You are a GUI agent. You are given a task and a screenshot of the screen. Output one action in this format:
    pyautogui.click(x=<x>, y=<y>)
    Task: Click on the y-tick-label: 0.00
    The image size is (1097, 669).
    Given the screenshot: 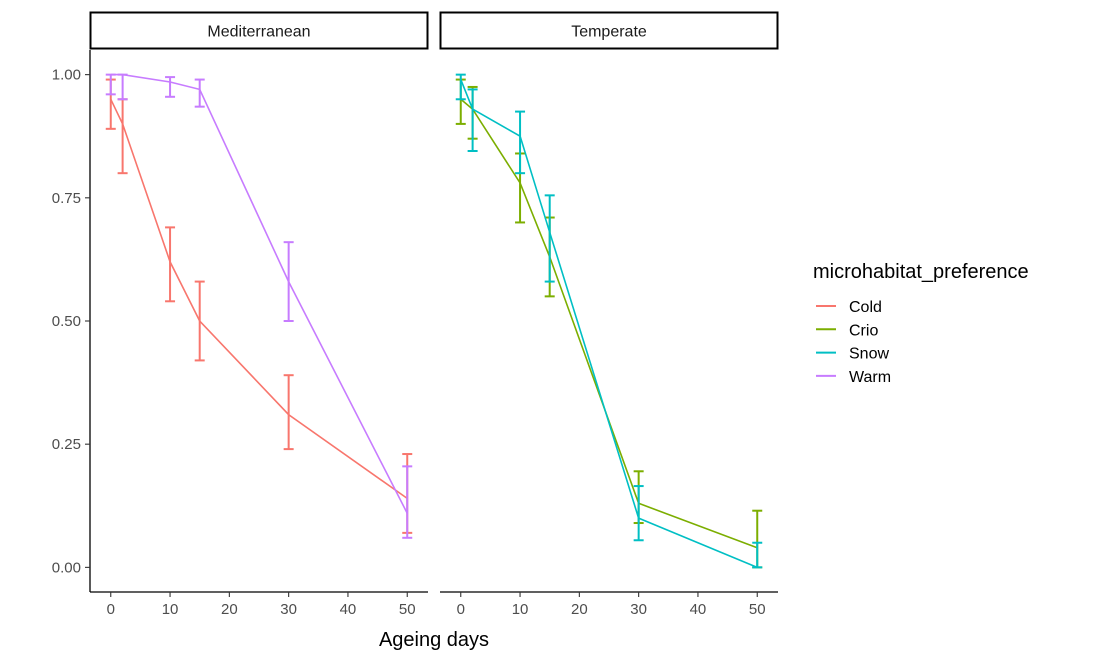 What is the action you would take?
    pyautogui.click(x=66, y=567)
    